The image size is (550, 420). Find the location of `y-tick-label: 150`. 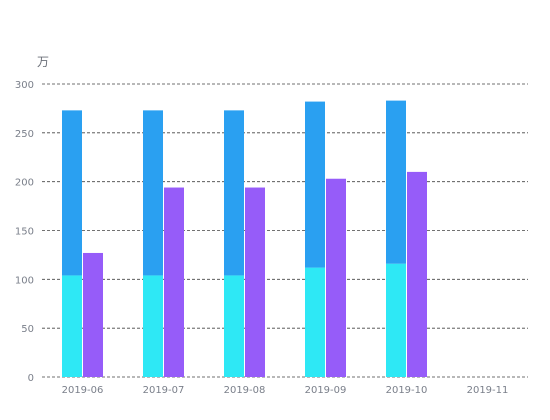

y-tick-label: 150 is located at coordinates (24, 232).